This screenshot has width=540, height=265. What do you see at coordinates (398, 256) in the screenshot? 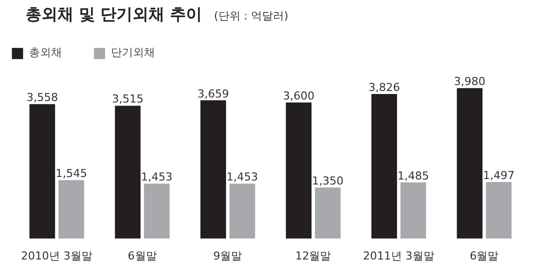
I see `x-tick-label: 2011년 3월말` at bounding box center [398, 256].